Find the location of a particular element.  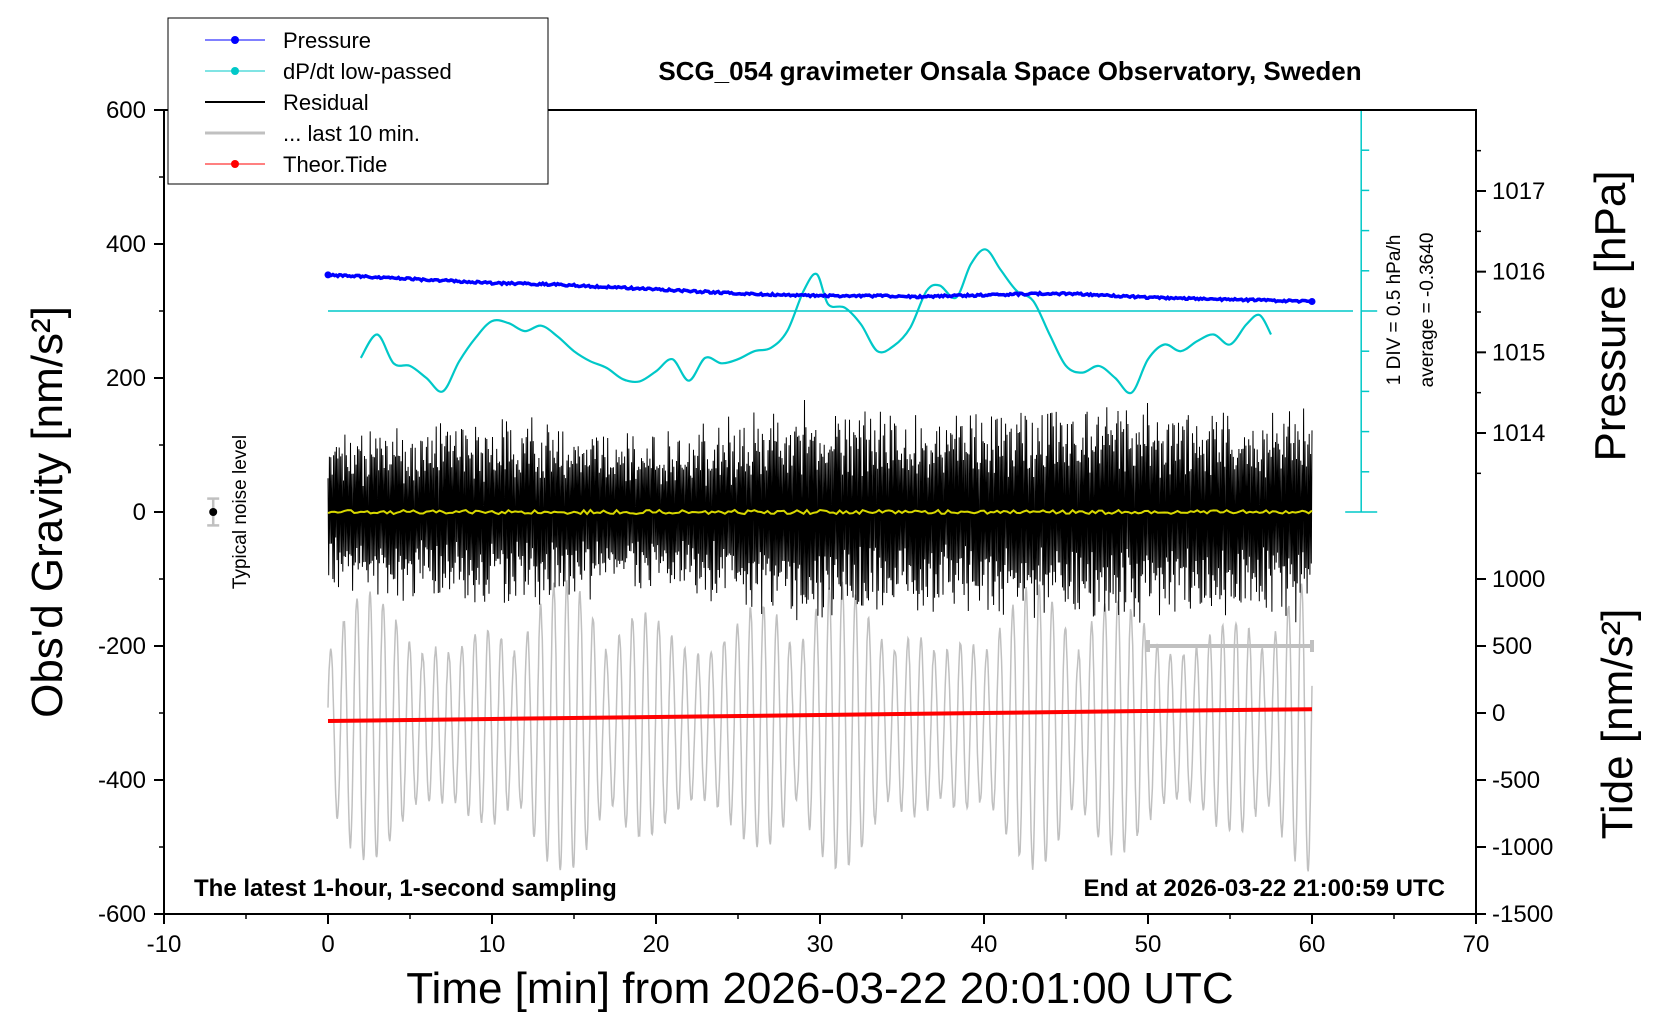

x-tick-label: 60 is located at coordinates (1312, 944).